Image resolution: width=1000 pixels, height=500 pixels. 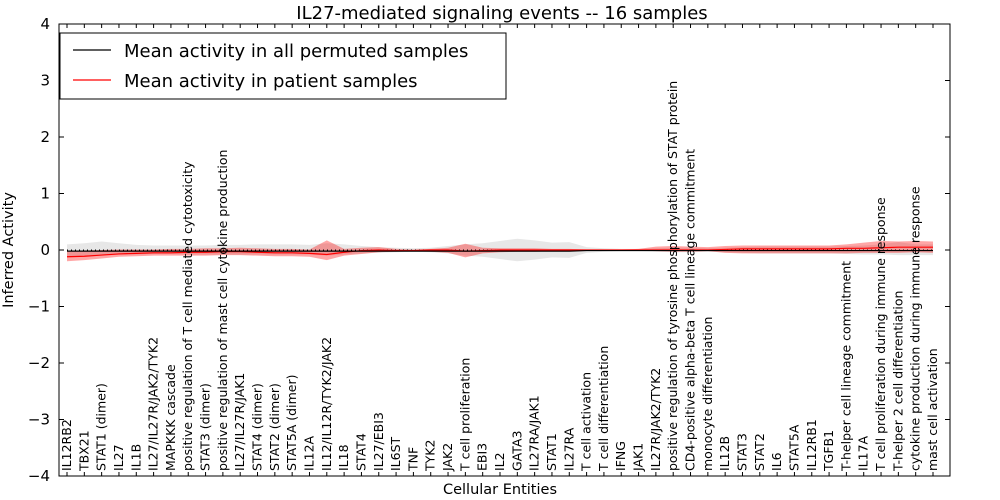 What do you see at coordinates (741, 452) in the screenshot?
I see `x-category-label: STAT3` at bounding box center [741, 452].